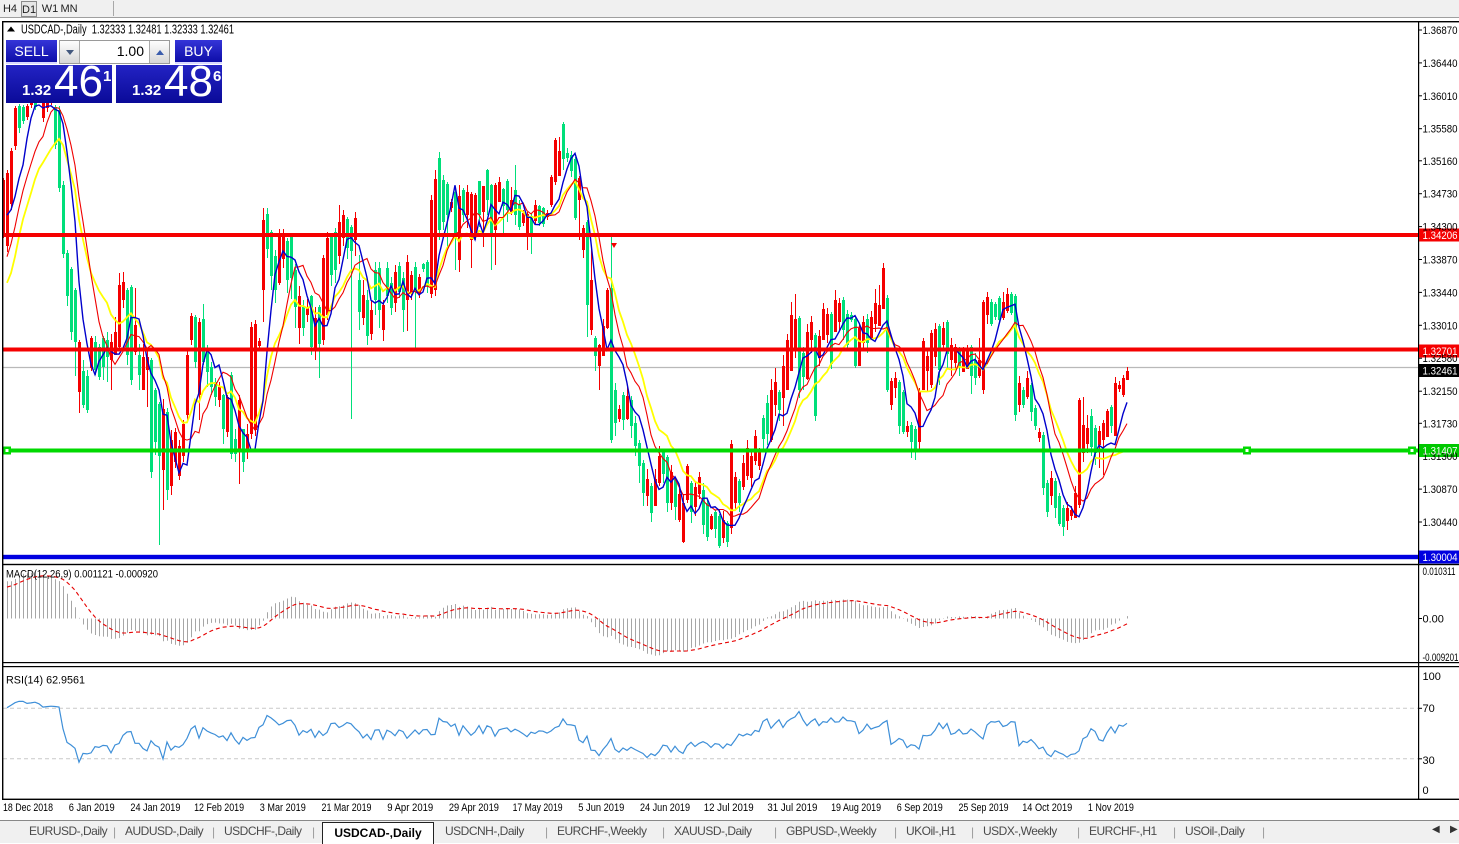 This screenshot has width=1459, height=844. Describe the element at coordinates (1440, 64) in the screenshot. I see `svg-text: 1.36440` at that location.